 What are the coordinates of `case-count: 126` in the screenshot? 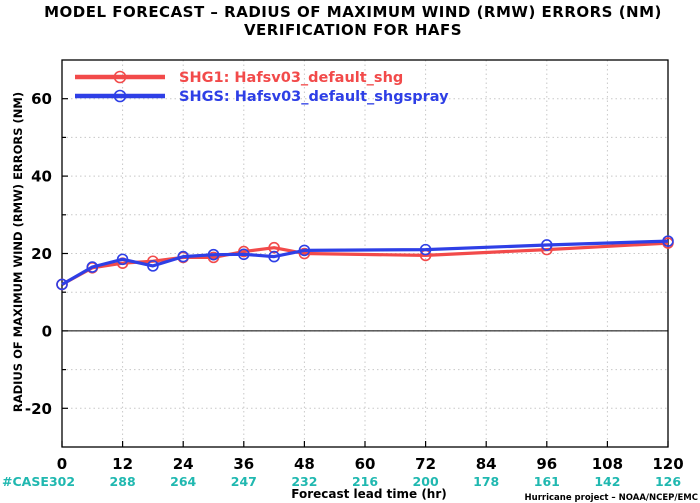 It's located at (668, 481).